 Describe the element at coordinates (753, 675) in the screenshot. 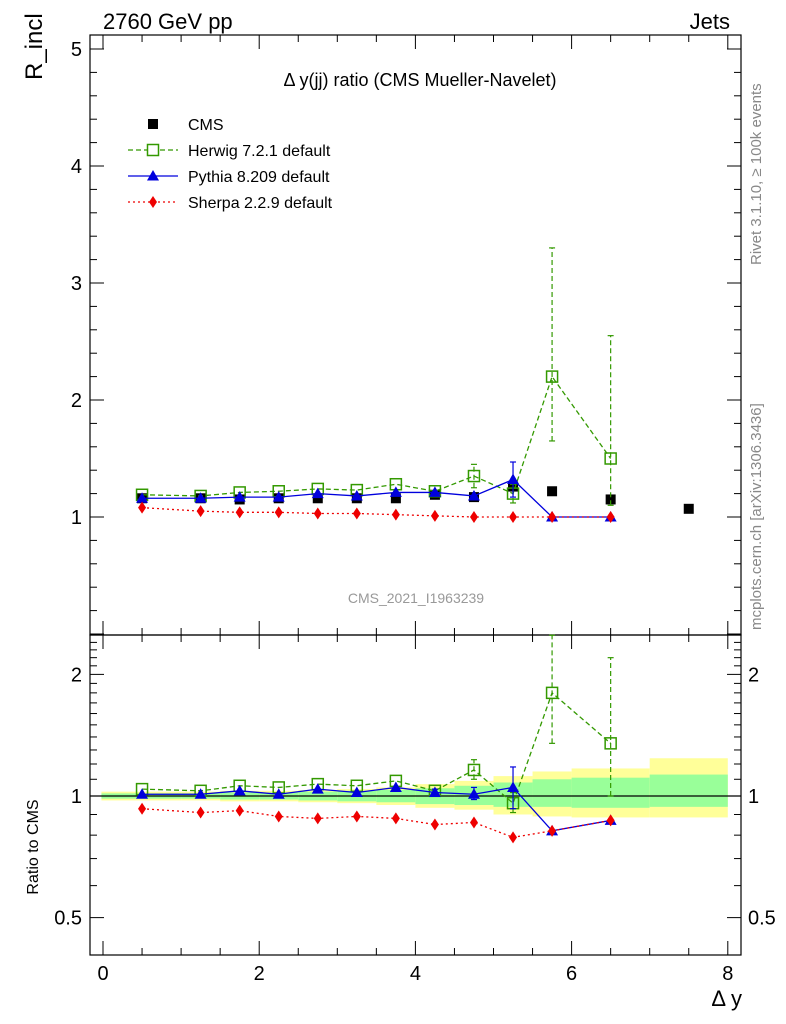

I see `ratio-tick-label-right: 2` at that location.